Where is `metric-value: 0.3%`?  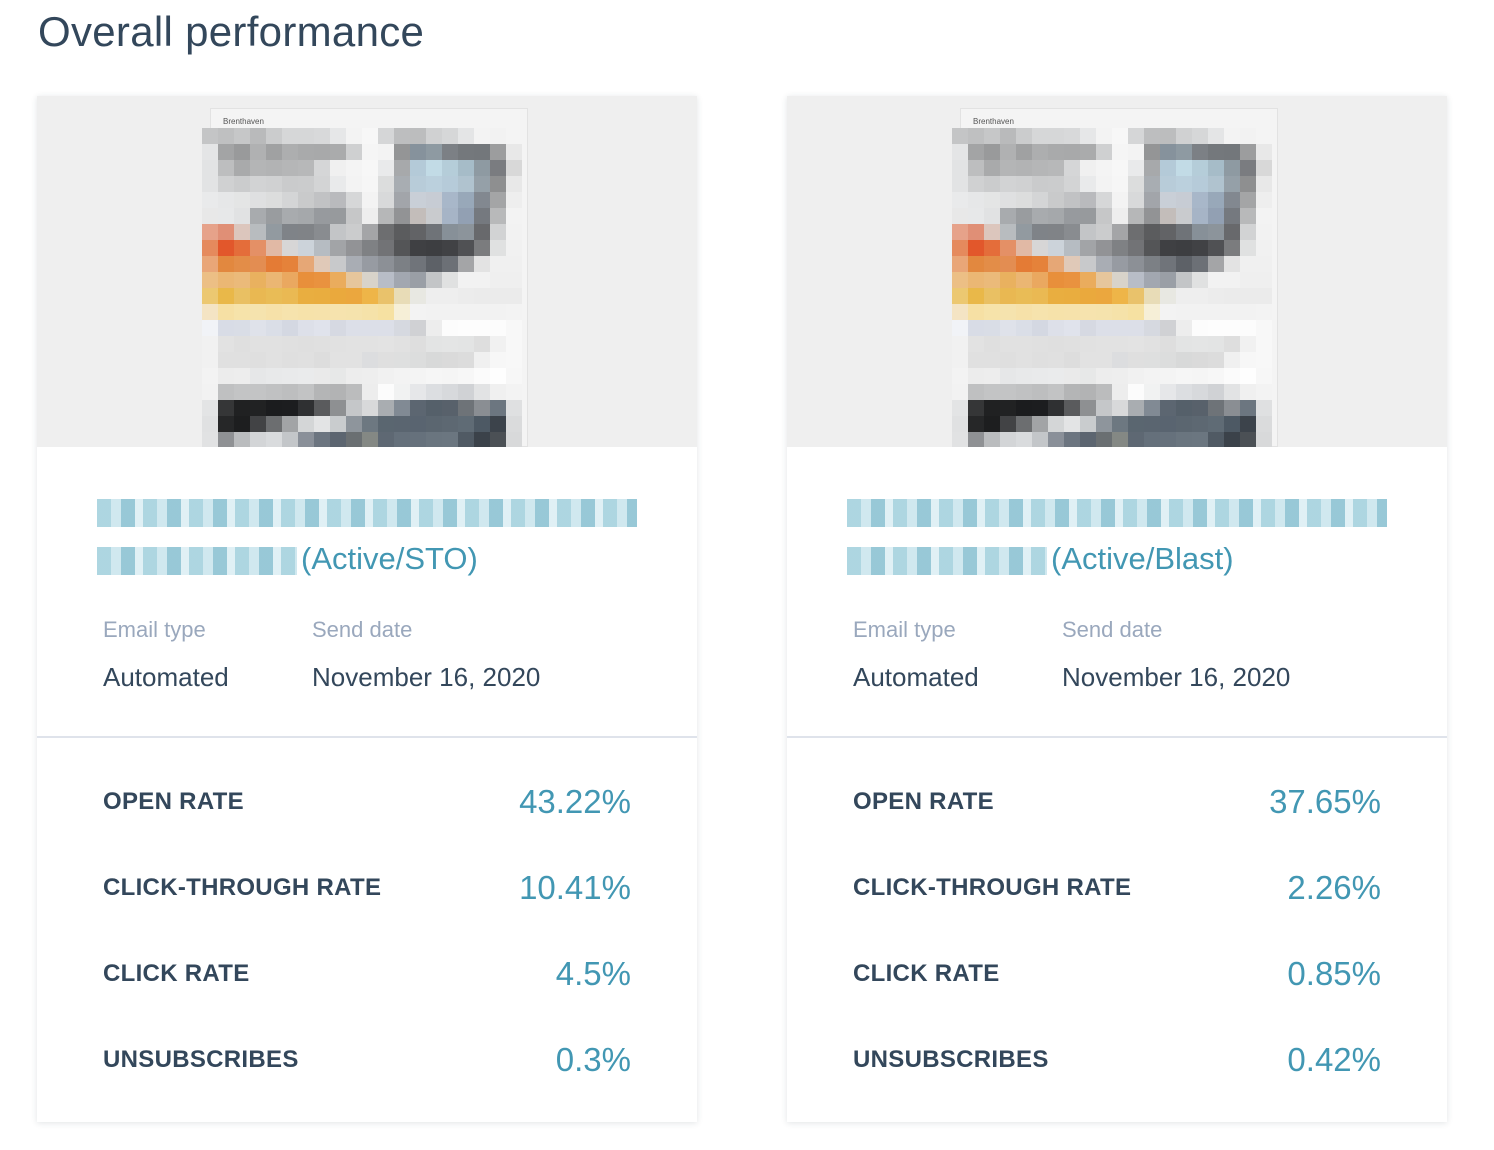
metric-value: 0.3% is located at coordinates (593, 1059).